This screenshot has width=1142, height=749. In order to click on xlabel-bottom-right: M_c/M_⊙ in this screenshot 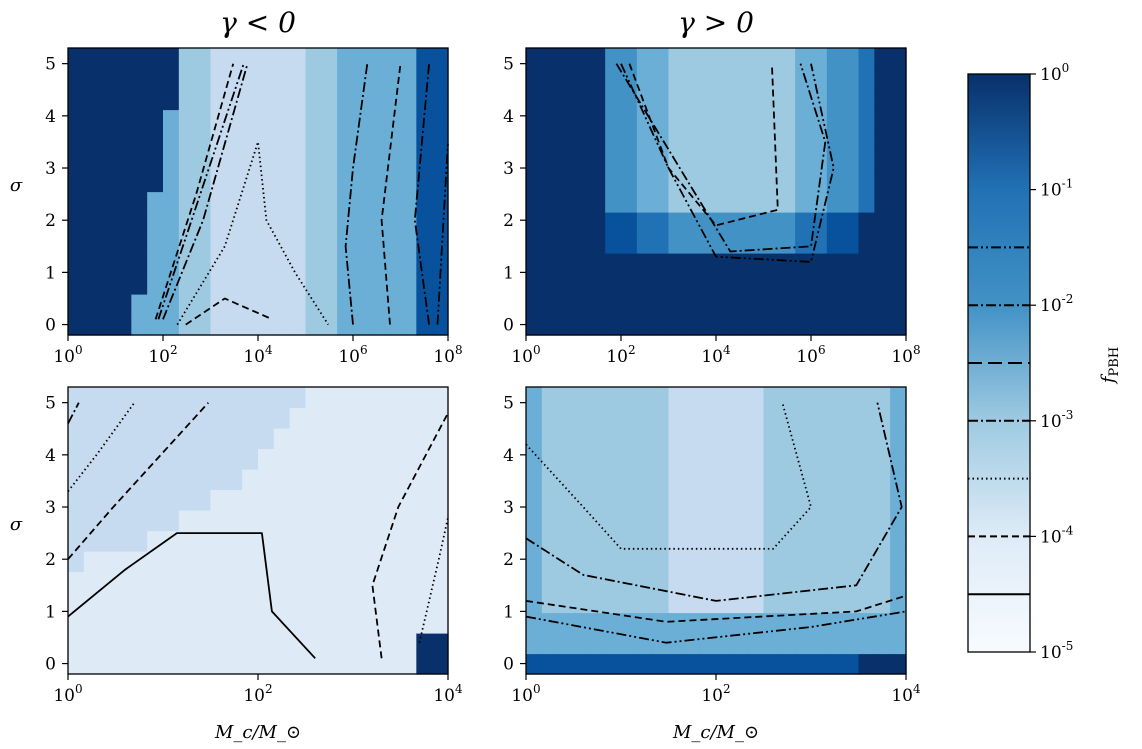, I will do `click(715, 732)`.